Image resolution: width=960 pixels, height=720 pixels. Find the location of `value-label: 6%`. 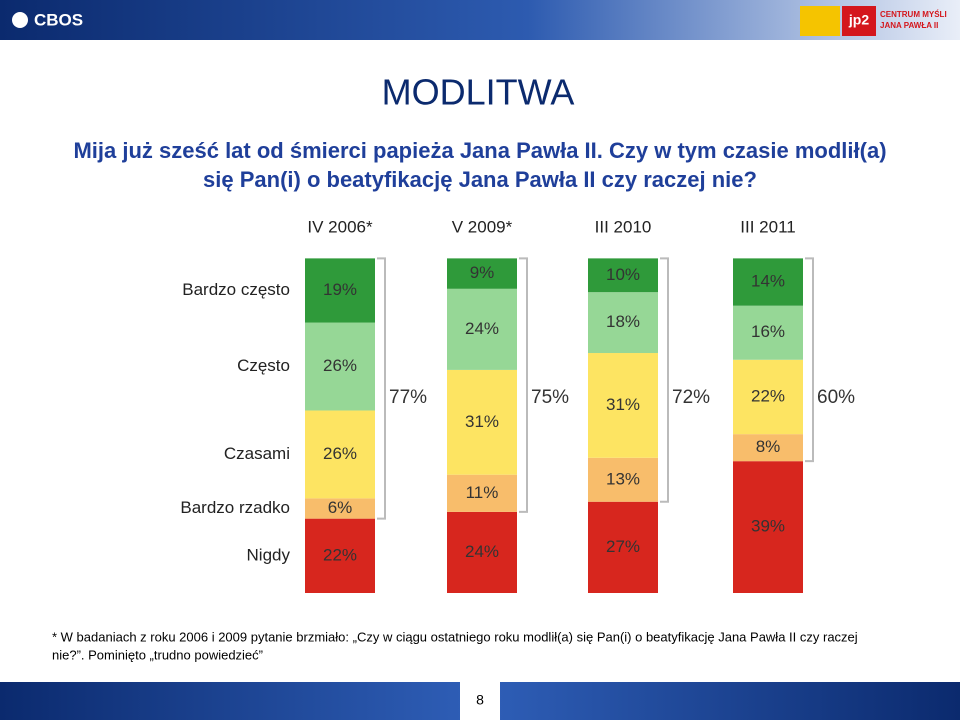

value-label: 6% is located at coordinates (340, 507).